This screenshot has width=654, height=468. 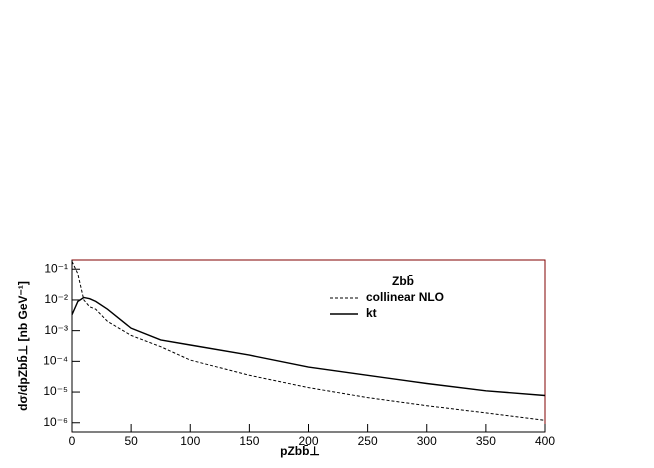 I want to click on legend-label: kt, so click(x=371, y=313).